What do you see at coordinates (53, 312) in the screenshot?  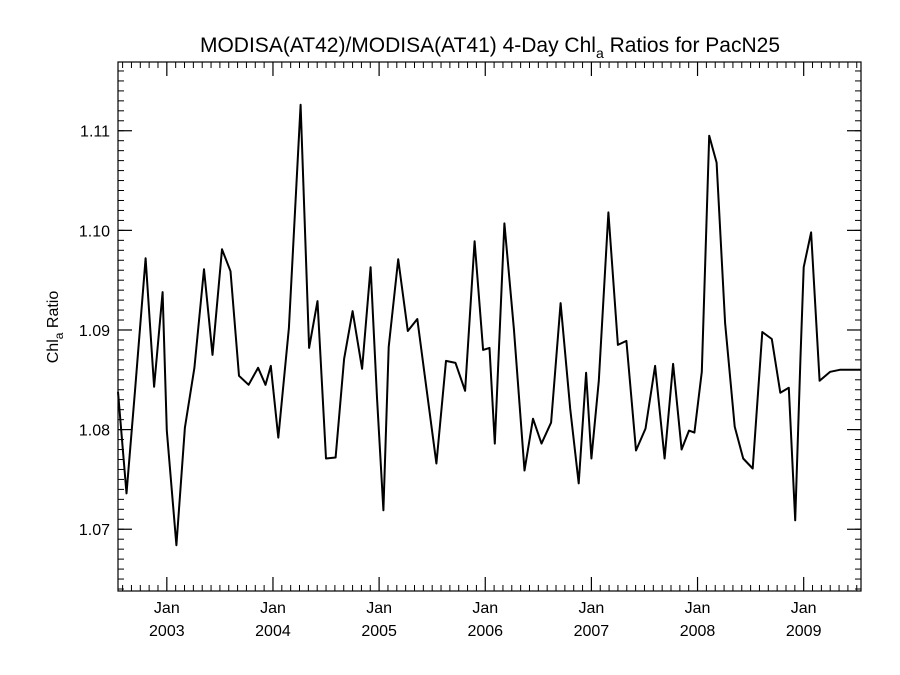 I see `y-axis-label-tail: Ratio` at bounding box center [53, 312].